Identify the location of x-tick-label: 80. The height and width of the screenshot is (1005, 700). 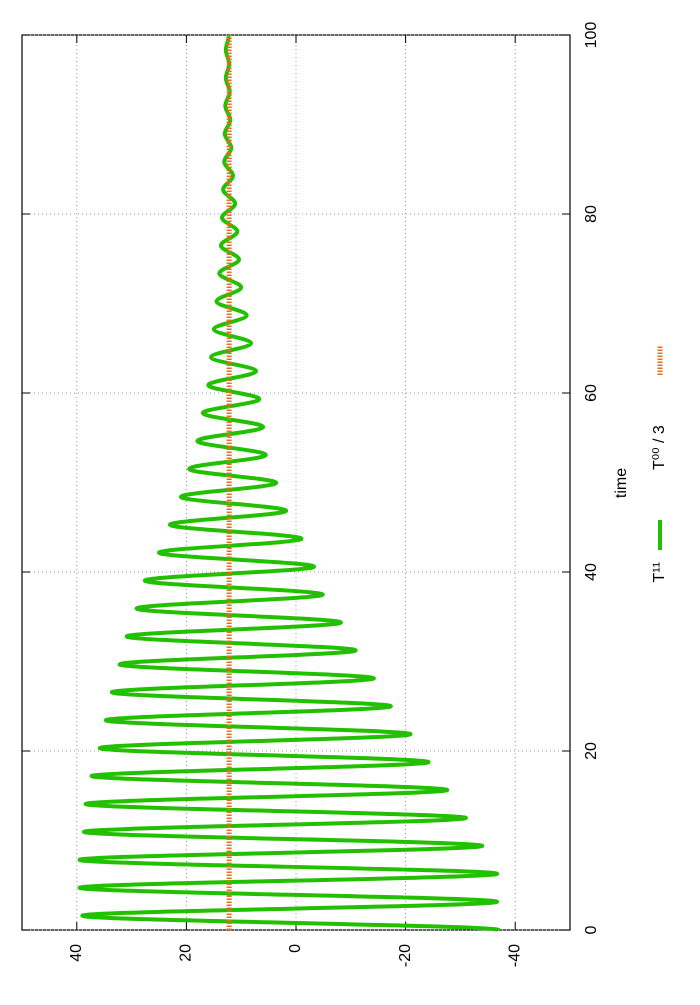
(591, 214).